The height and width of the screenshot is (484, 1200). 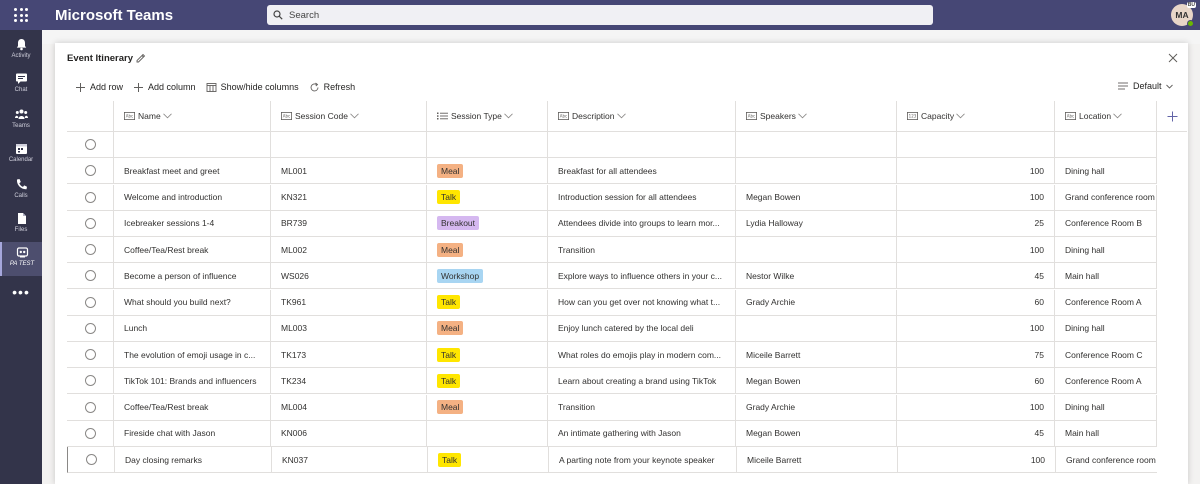 What do you see at coordinates (642, 433) in the screenshot?
I see `cell-description: An intimate gathering with Jason` at bounding box center [642, 433].